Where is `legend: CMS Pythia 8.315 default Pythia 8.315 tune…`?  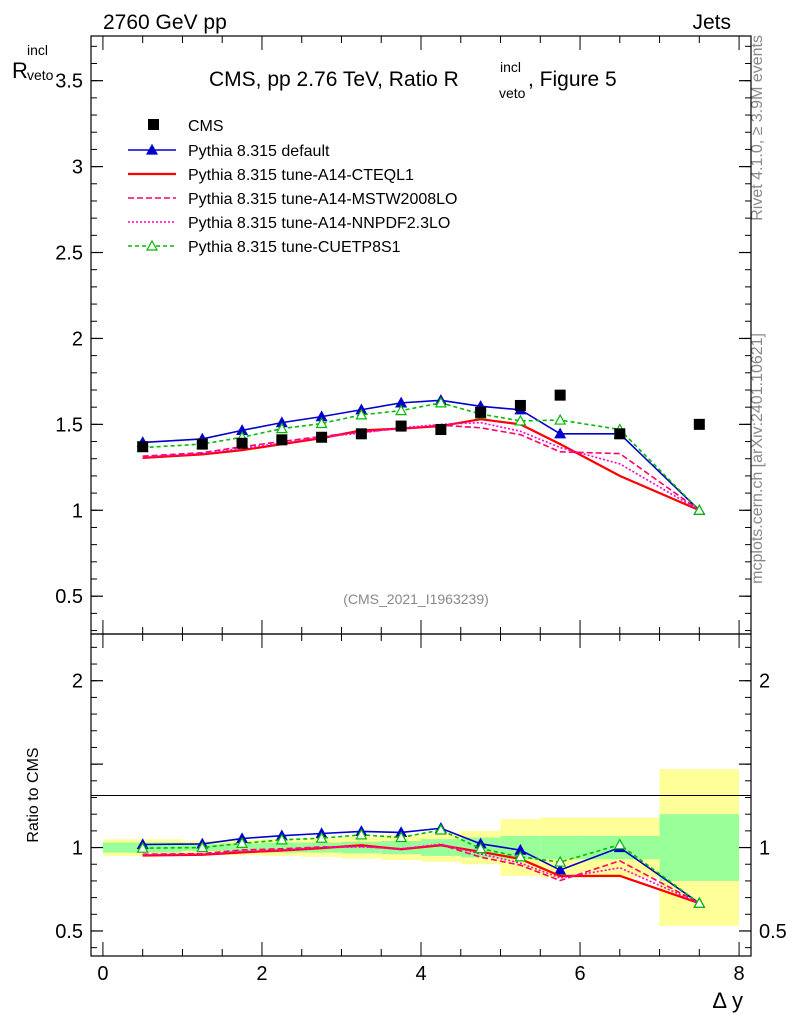
legend: CMS Pythia 8.315 default Pythia 8.315 tune… is located at coordinates (292, 187).